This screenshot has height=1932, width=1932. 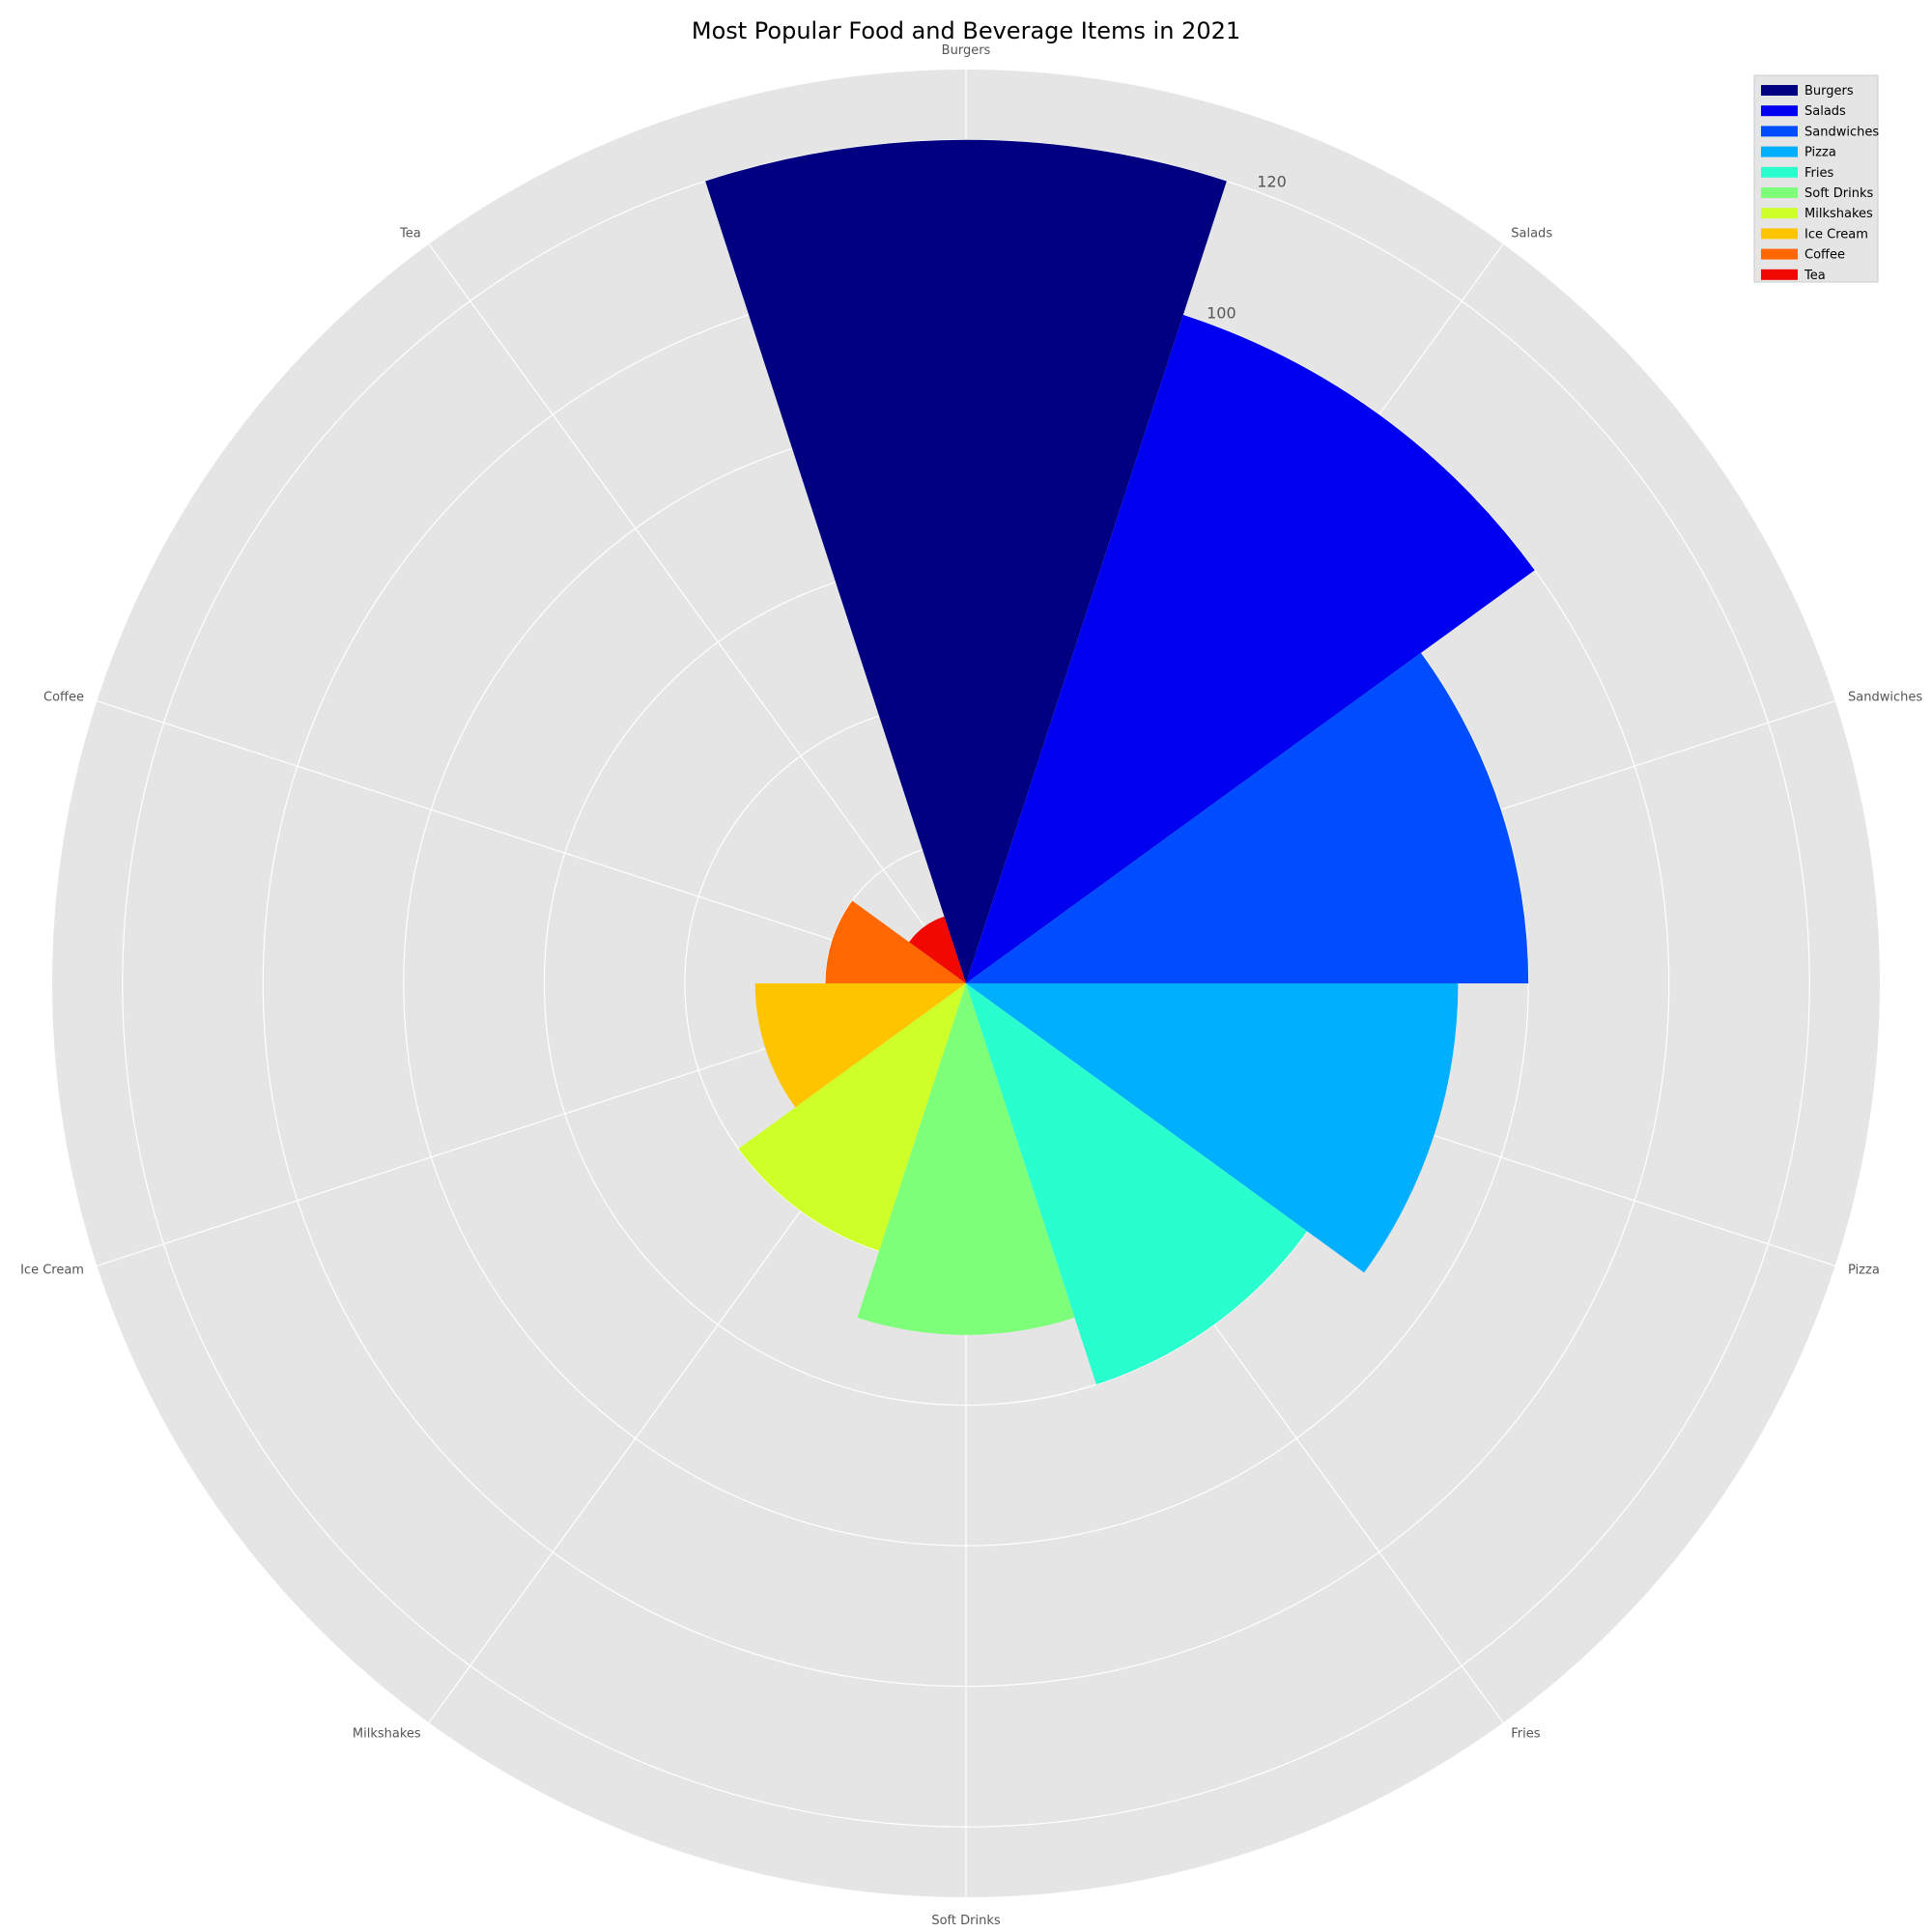 I want to click on legend-swatch-tea, so click(x=1779, y=274).